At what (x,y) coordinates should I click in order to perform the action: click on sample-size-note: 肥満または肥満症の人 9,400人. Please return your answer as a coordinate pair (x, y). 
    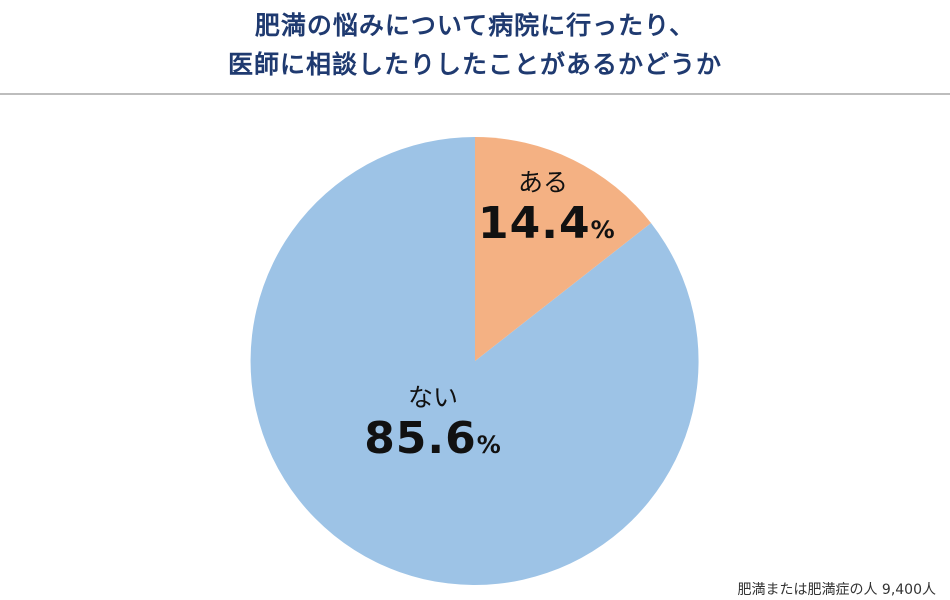
    Looking at the image, I should click on (836, 590).